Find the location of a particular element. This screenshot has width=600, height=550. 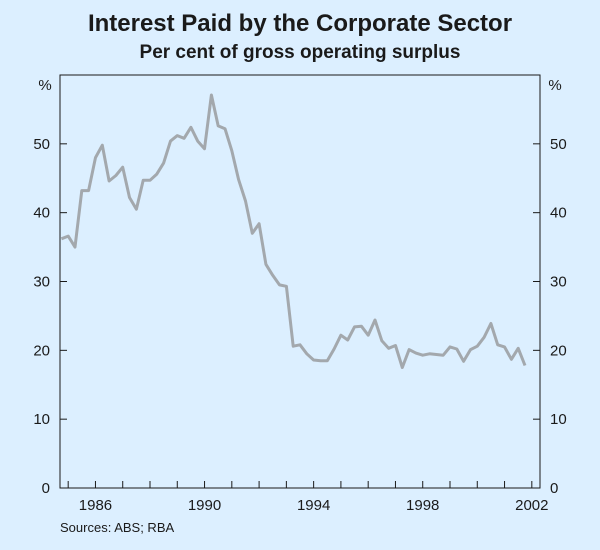

y-tick-label-right: 0 is located at coordinates (554, 488).